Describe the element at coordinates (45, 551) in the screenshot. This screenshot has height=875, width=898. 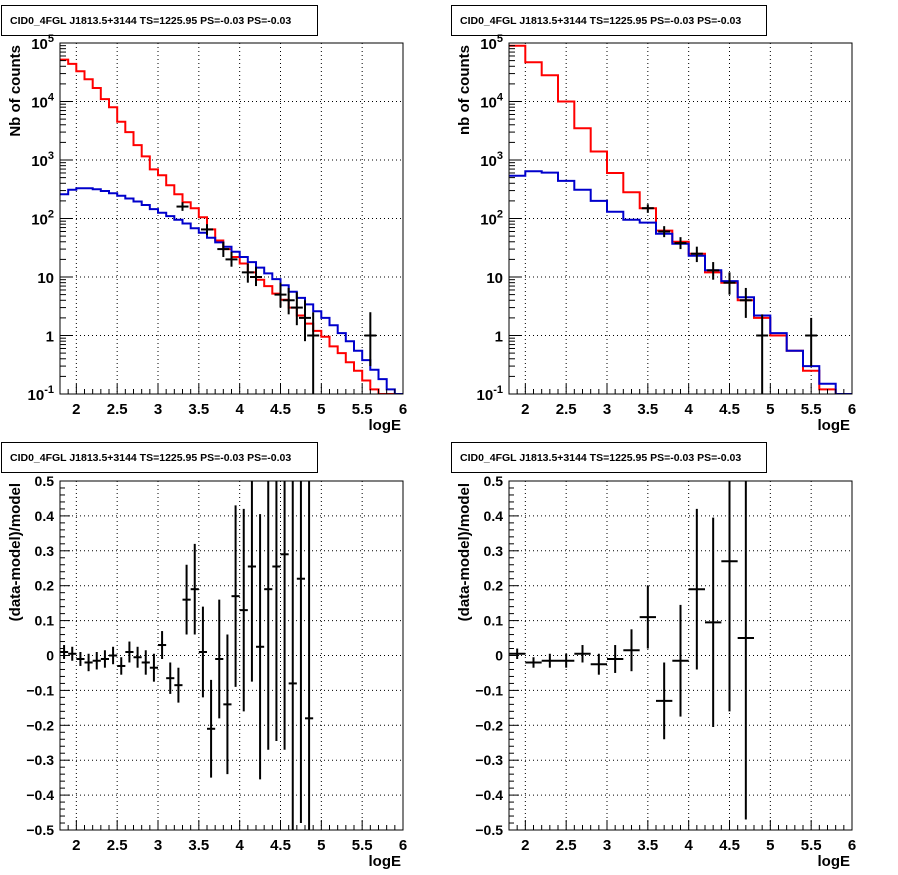
I see `y-tick-label: 0.3` at that location.